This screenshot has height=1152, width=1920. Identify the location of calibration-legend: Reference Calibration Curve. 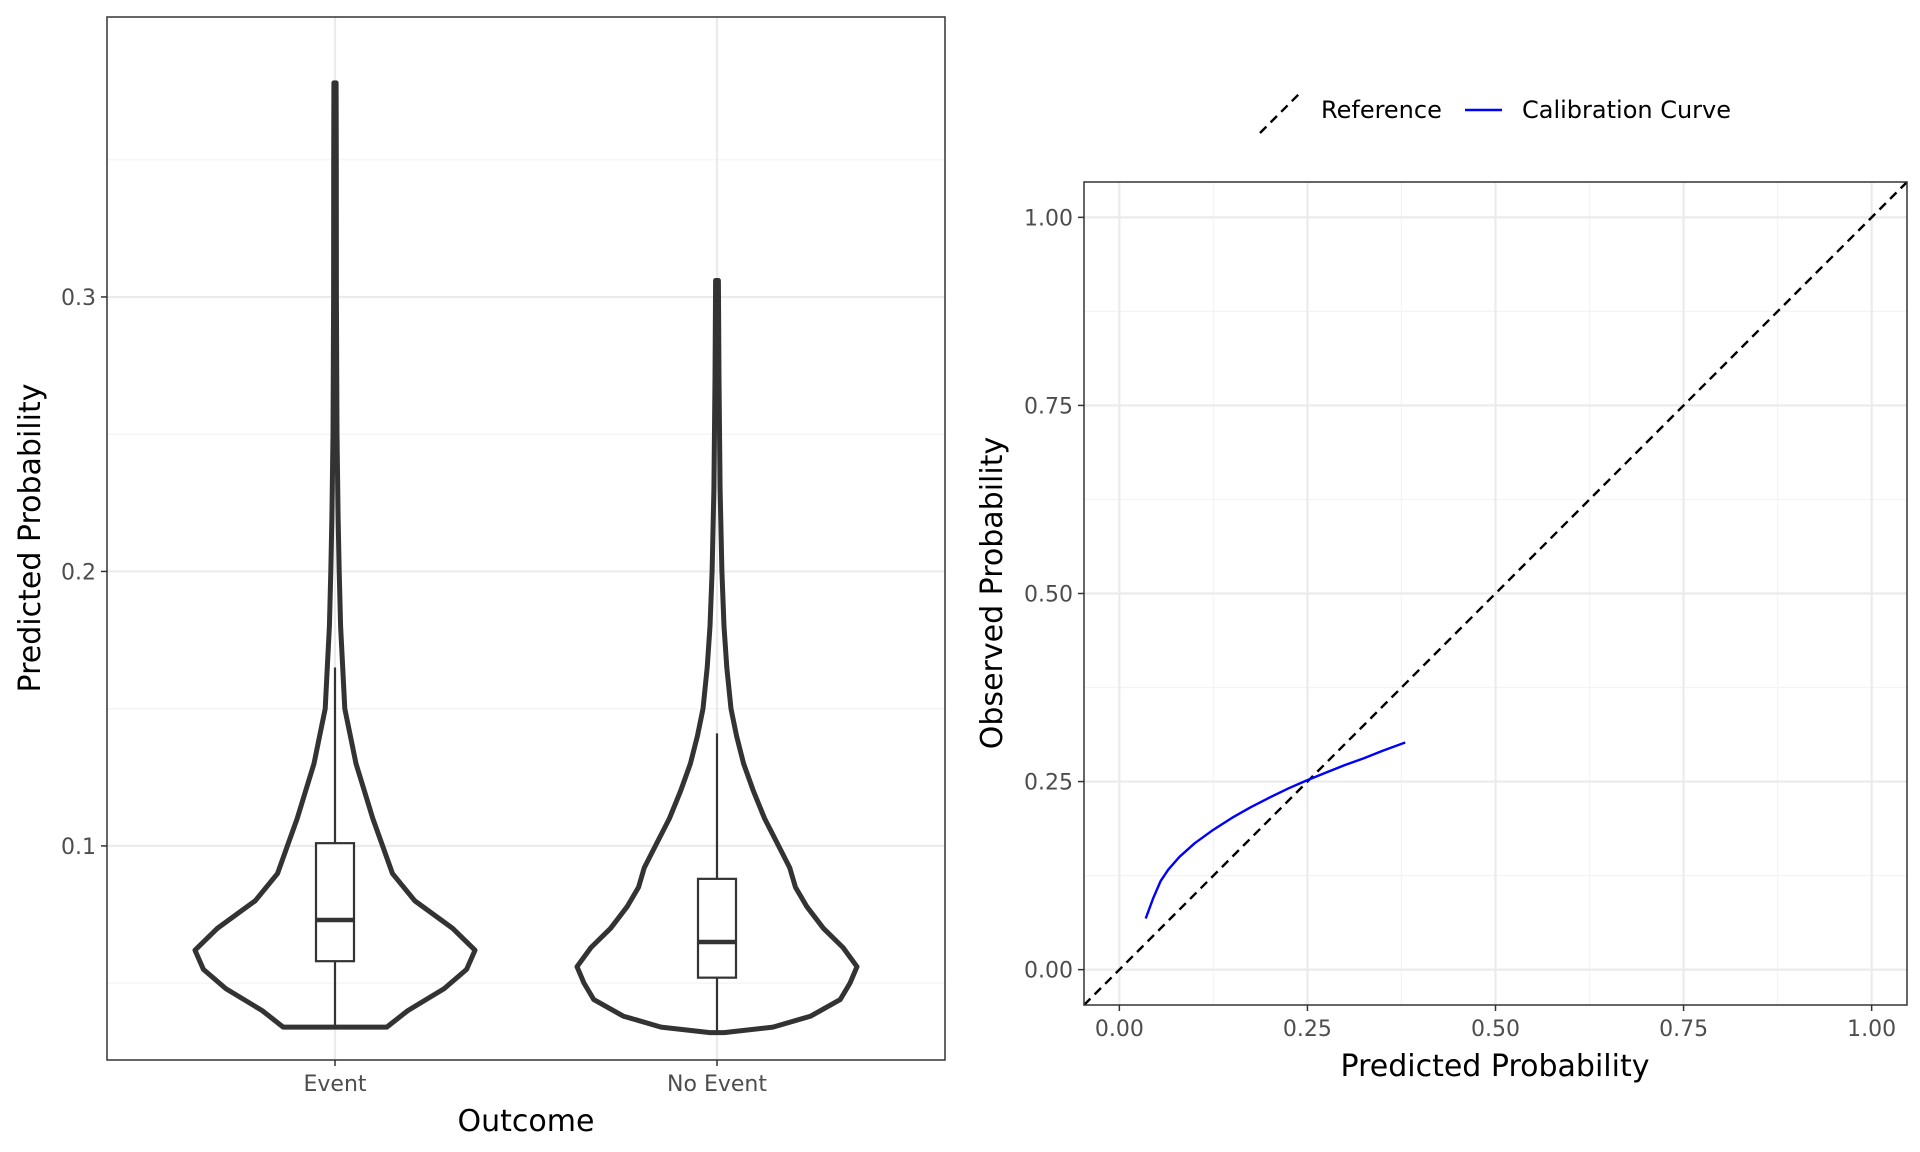
(1495, 112).